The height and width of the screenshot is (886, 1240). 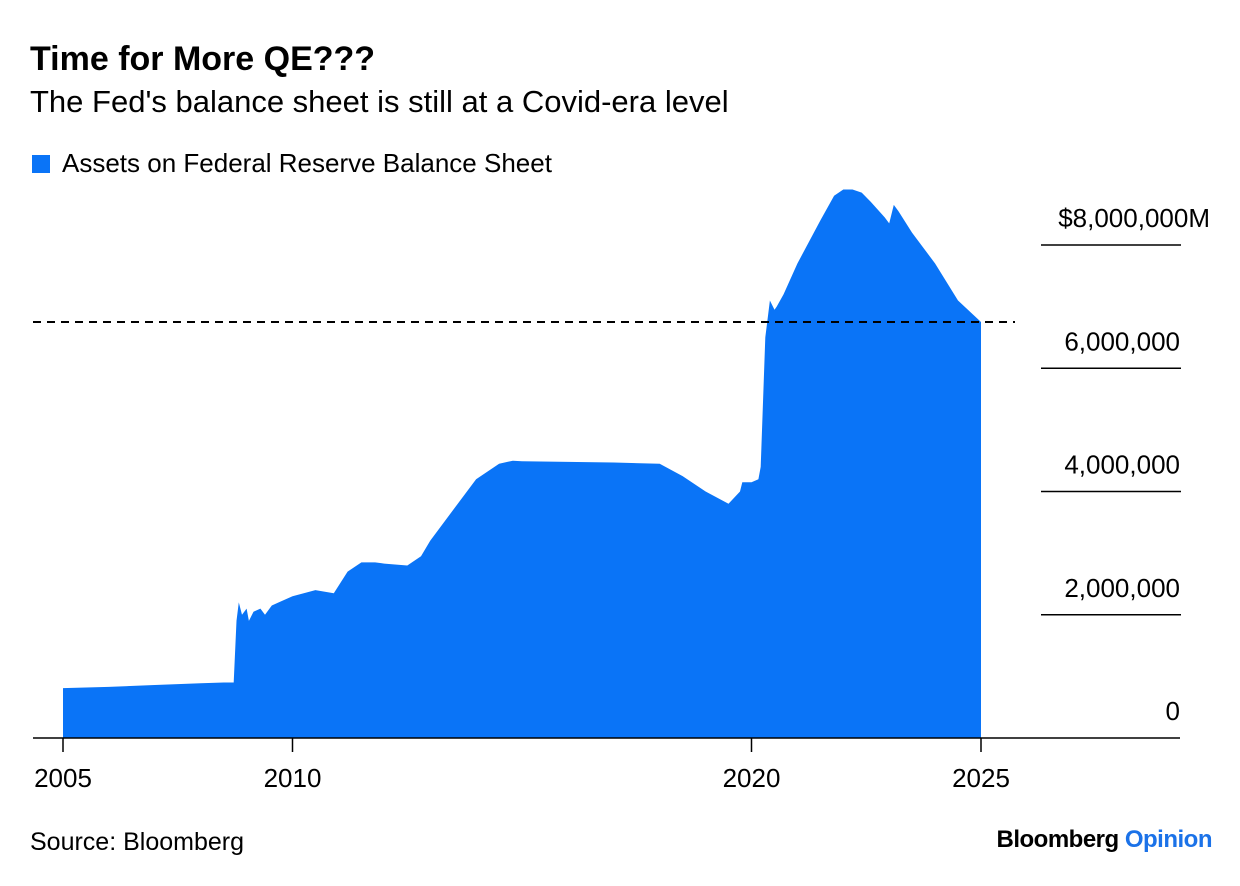 I want to click on chart-title: Time for More QE???, so click(x=203, y=59).